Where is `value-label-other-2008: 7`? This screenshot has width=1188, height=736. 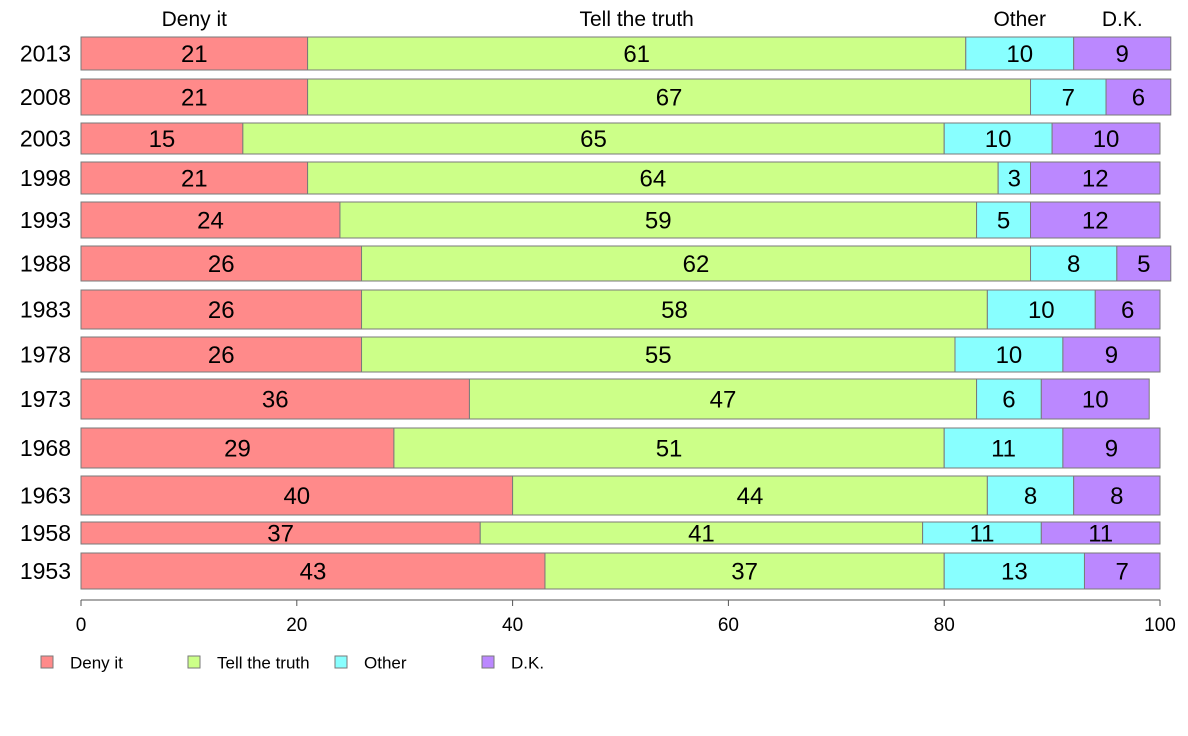 value-label-other-2008: 7 is located at coordinates (1068, 98).